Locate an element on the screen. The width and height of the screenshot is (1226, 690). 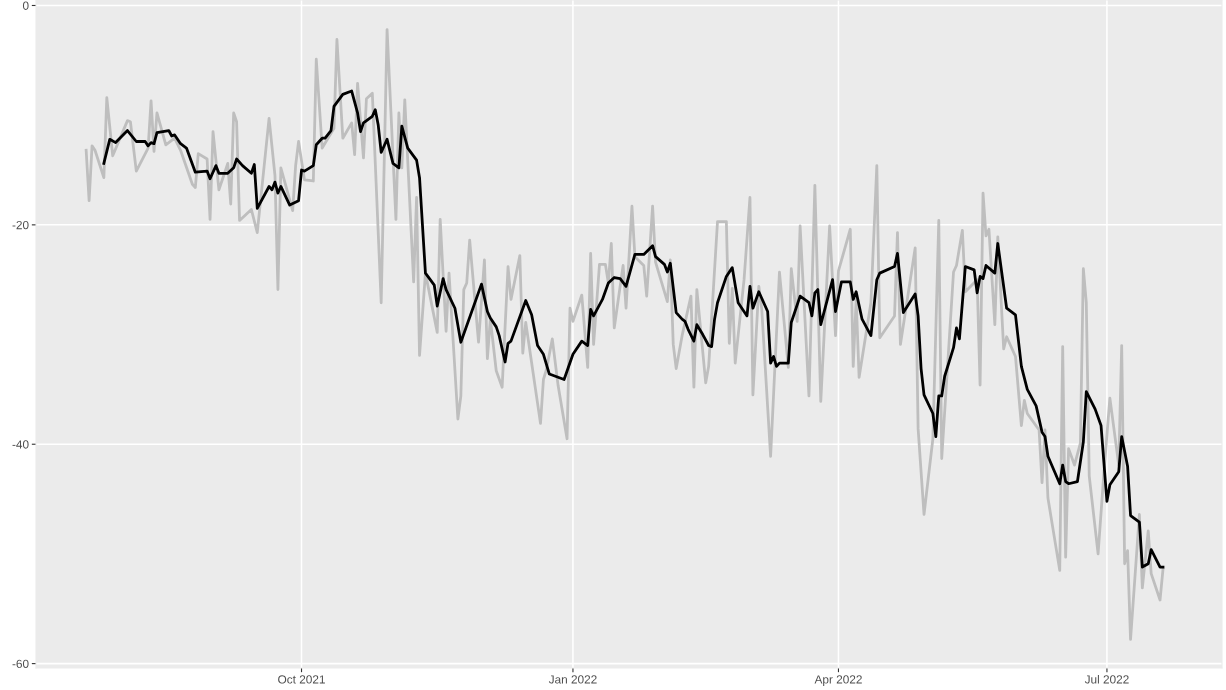
y-tick-label: 0 is located at coordinates (25, 5).